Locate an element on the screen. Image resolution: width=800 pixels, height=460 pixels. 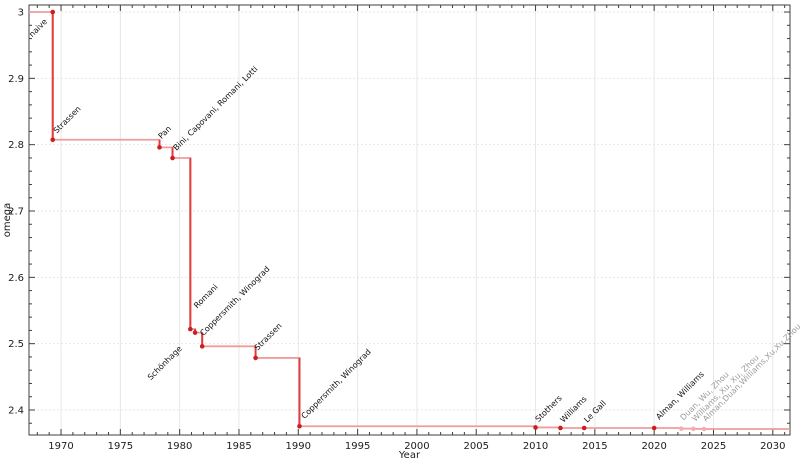
point-label: Romani is located at coordinates (206, 296).